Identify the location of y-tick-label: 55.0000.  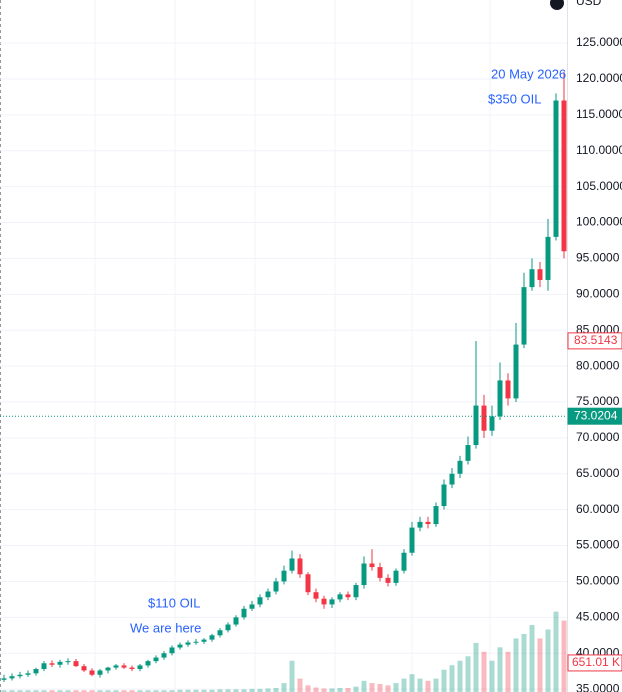
(598, 545).